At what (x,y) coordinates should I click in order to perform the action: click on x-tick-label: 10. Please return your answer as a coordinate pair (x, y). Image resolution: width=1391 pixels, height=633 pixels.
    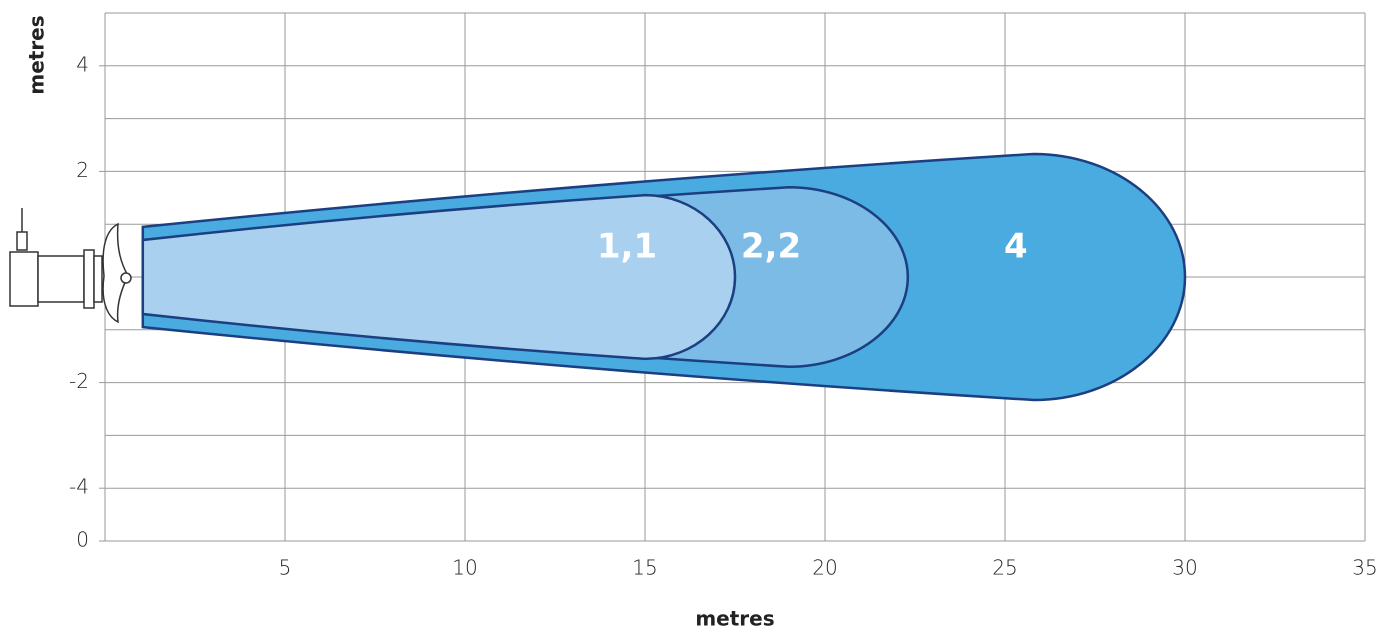
    Looking at the image, I should click on (464, 568).